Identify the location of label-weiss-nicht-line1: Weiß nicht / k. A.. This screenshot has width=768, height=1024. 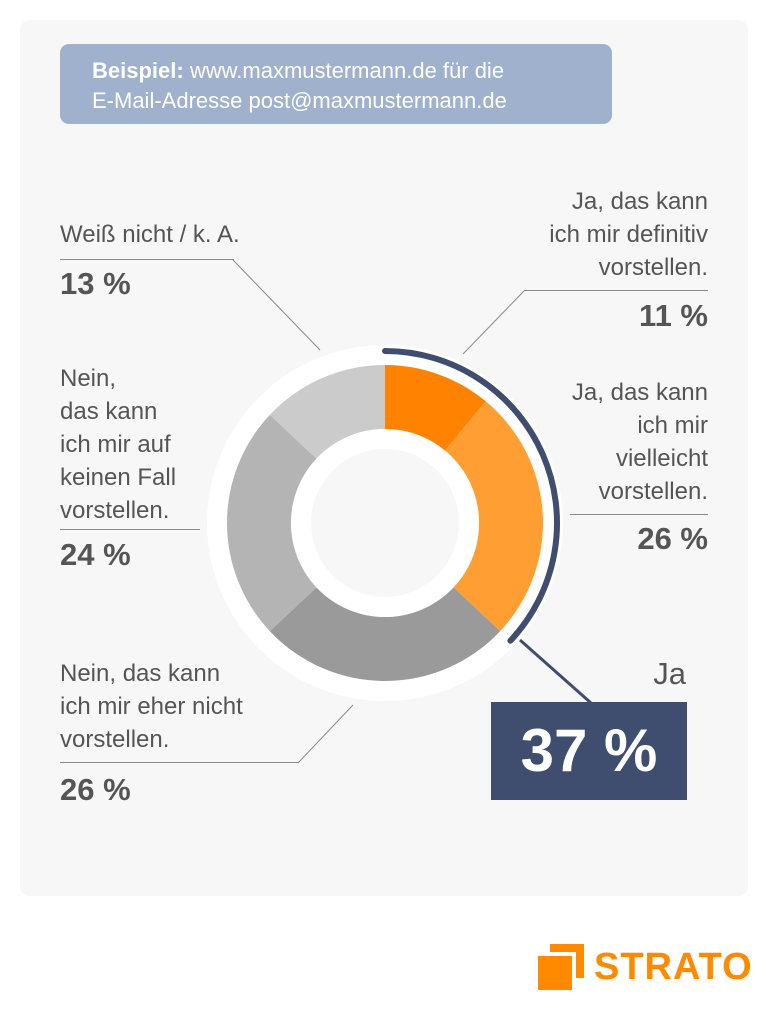
(150, 234).